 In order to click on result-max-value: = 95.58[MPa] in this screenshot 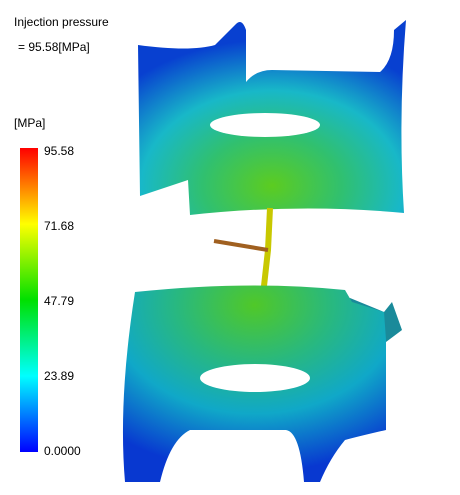, I will do `click(54, 47)`.